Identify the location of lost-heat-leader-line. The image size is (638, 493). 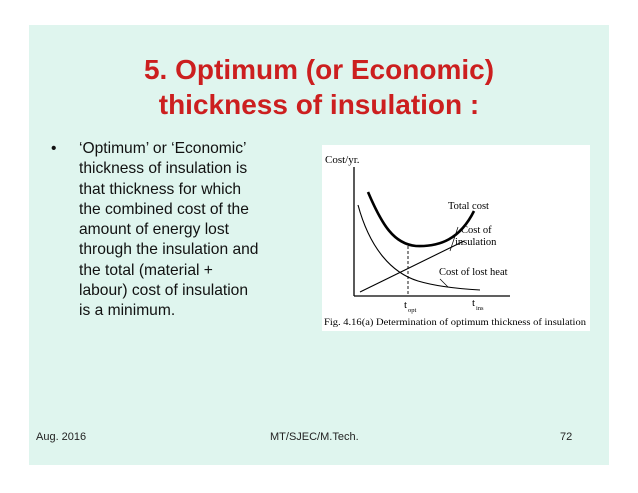
(444, 283).